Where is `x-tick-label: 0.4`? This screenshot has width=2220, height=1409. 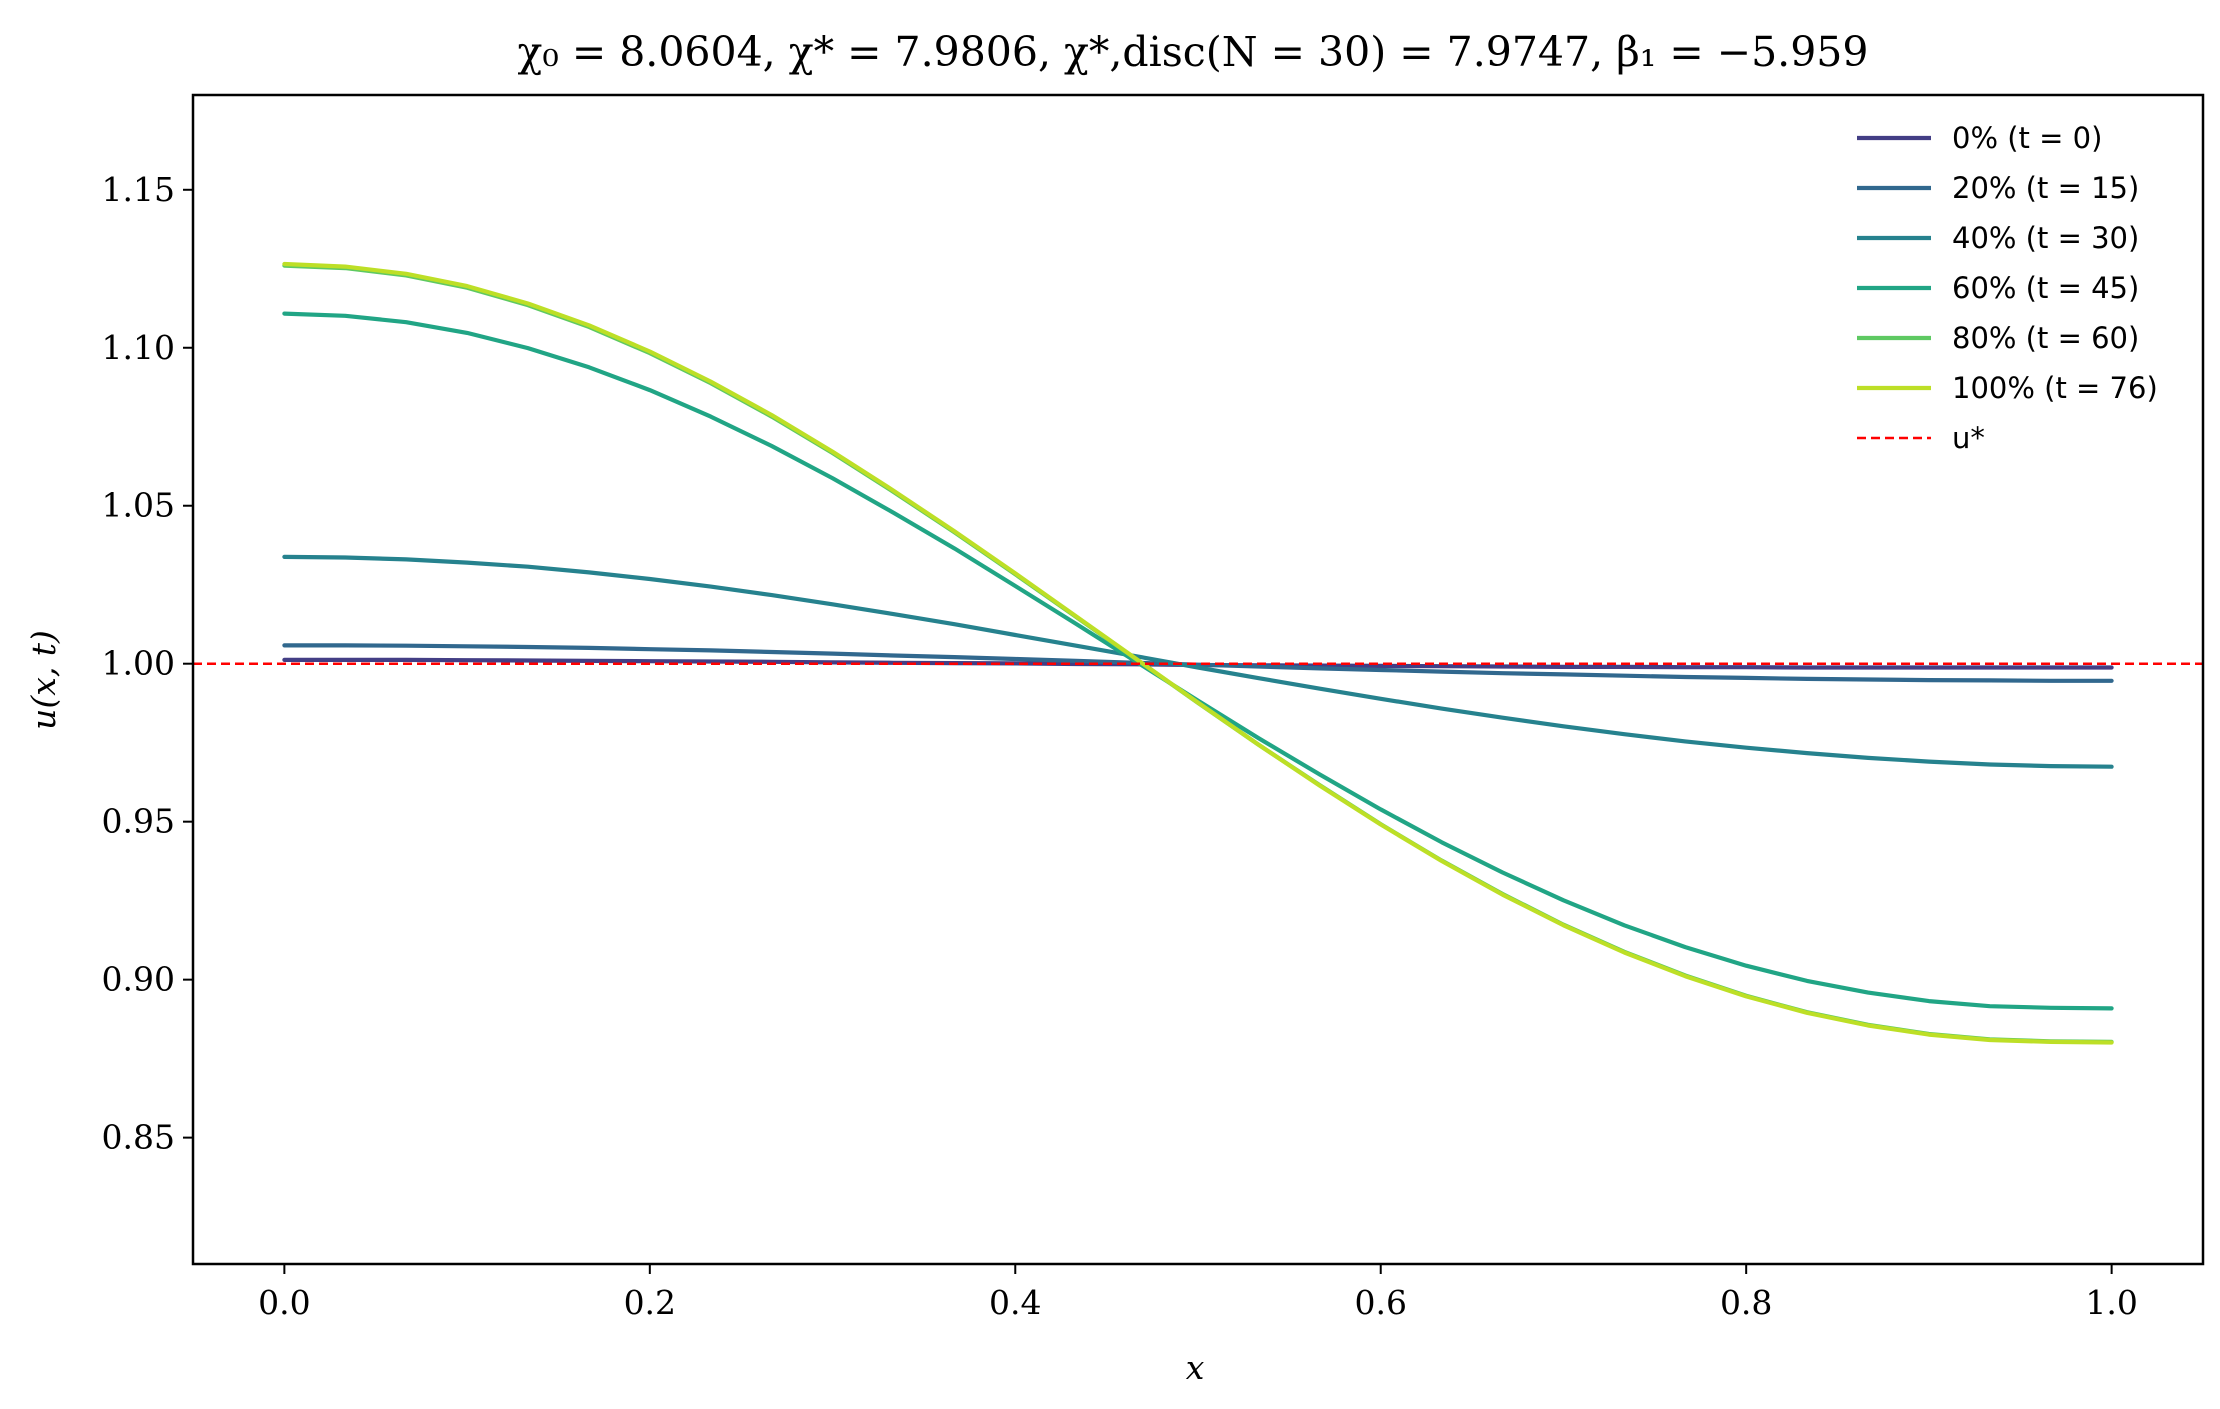 x-tick-label: 0.4 is located at coordinates (1015, 1302).